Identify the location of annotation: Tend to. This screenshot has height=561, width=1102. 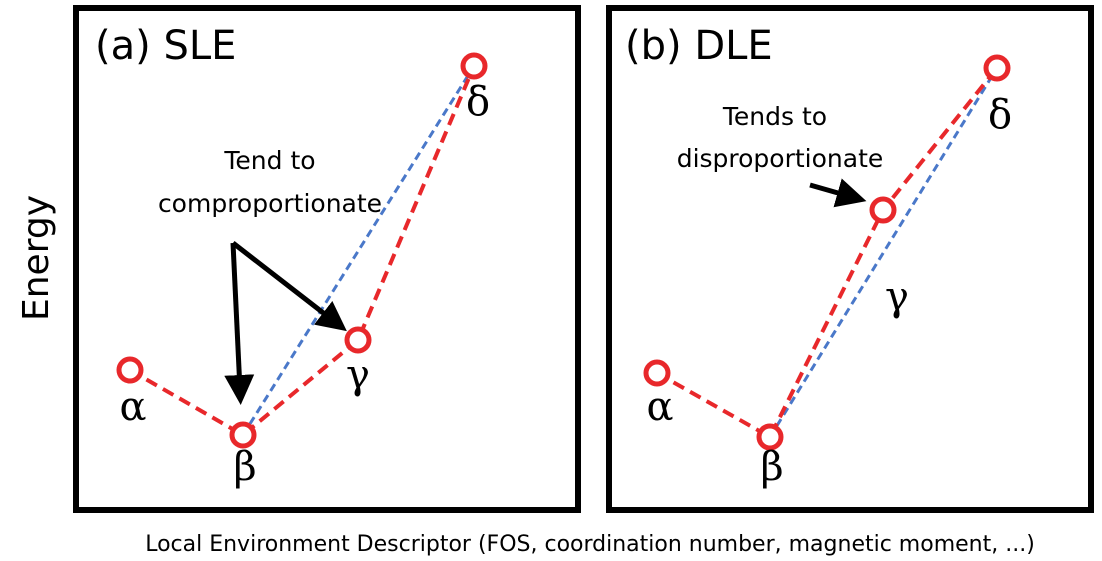
(269, 160).